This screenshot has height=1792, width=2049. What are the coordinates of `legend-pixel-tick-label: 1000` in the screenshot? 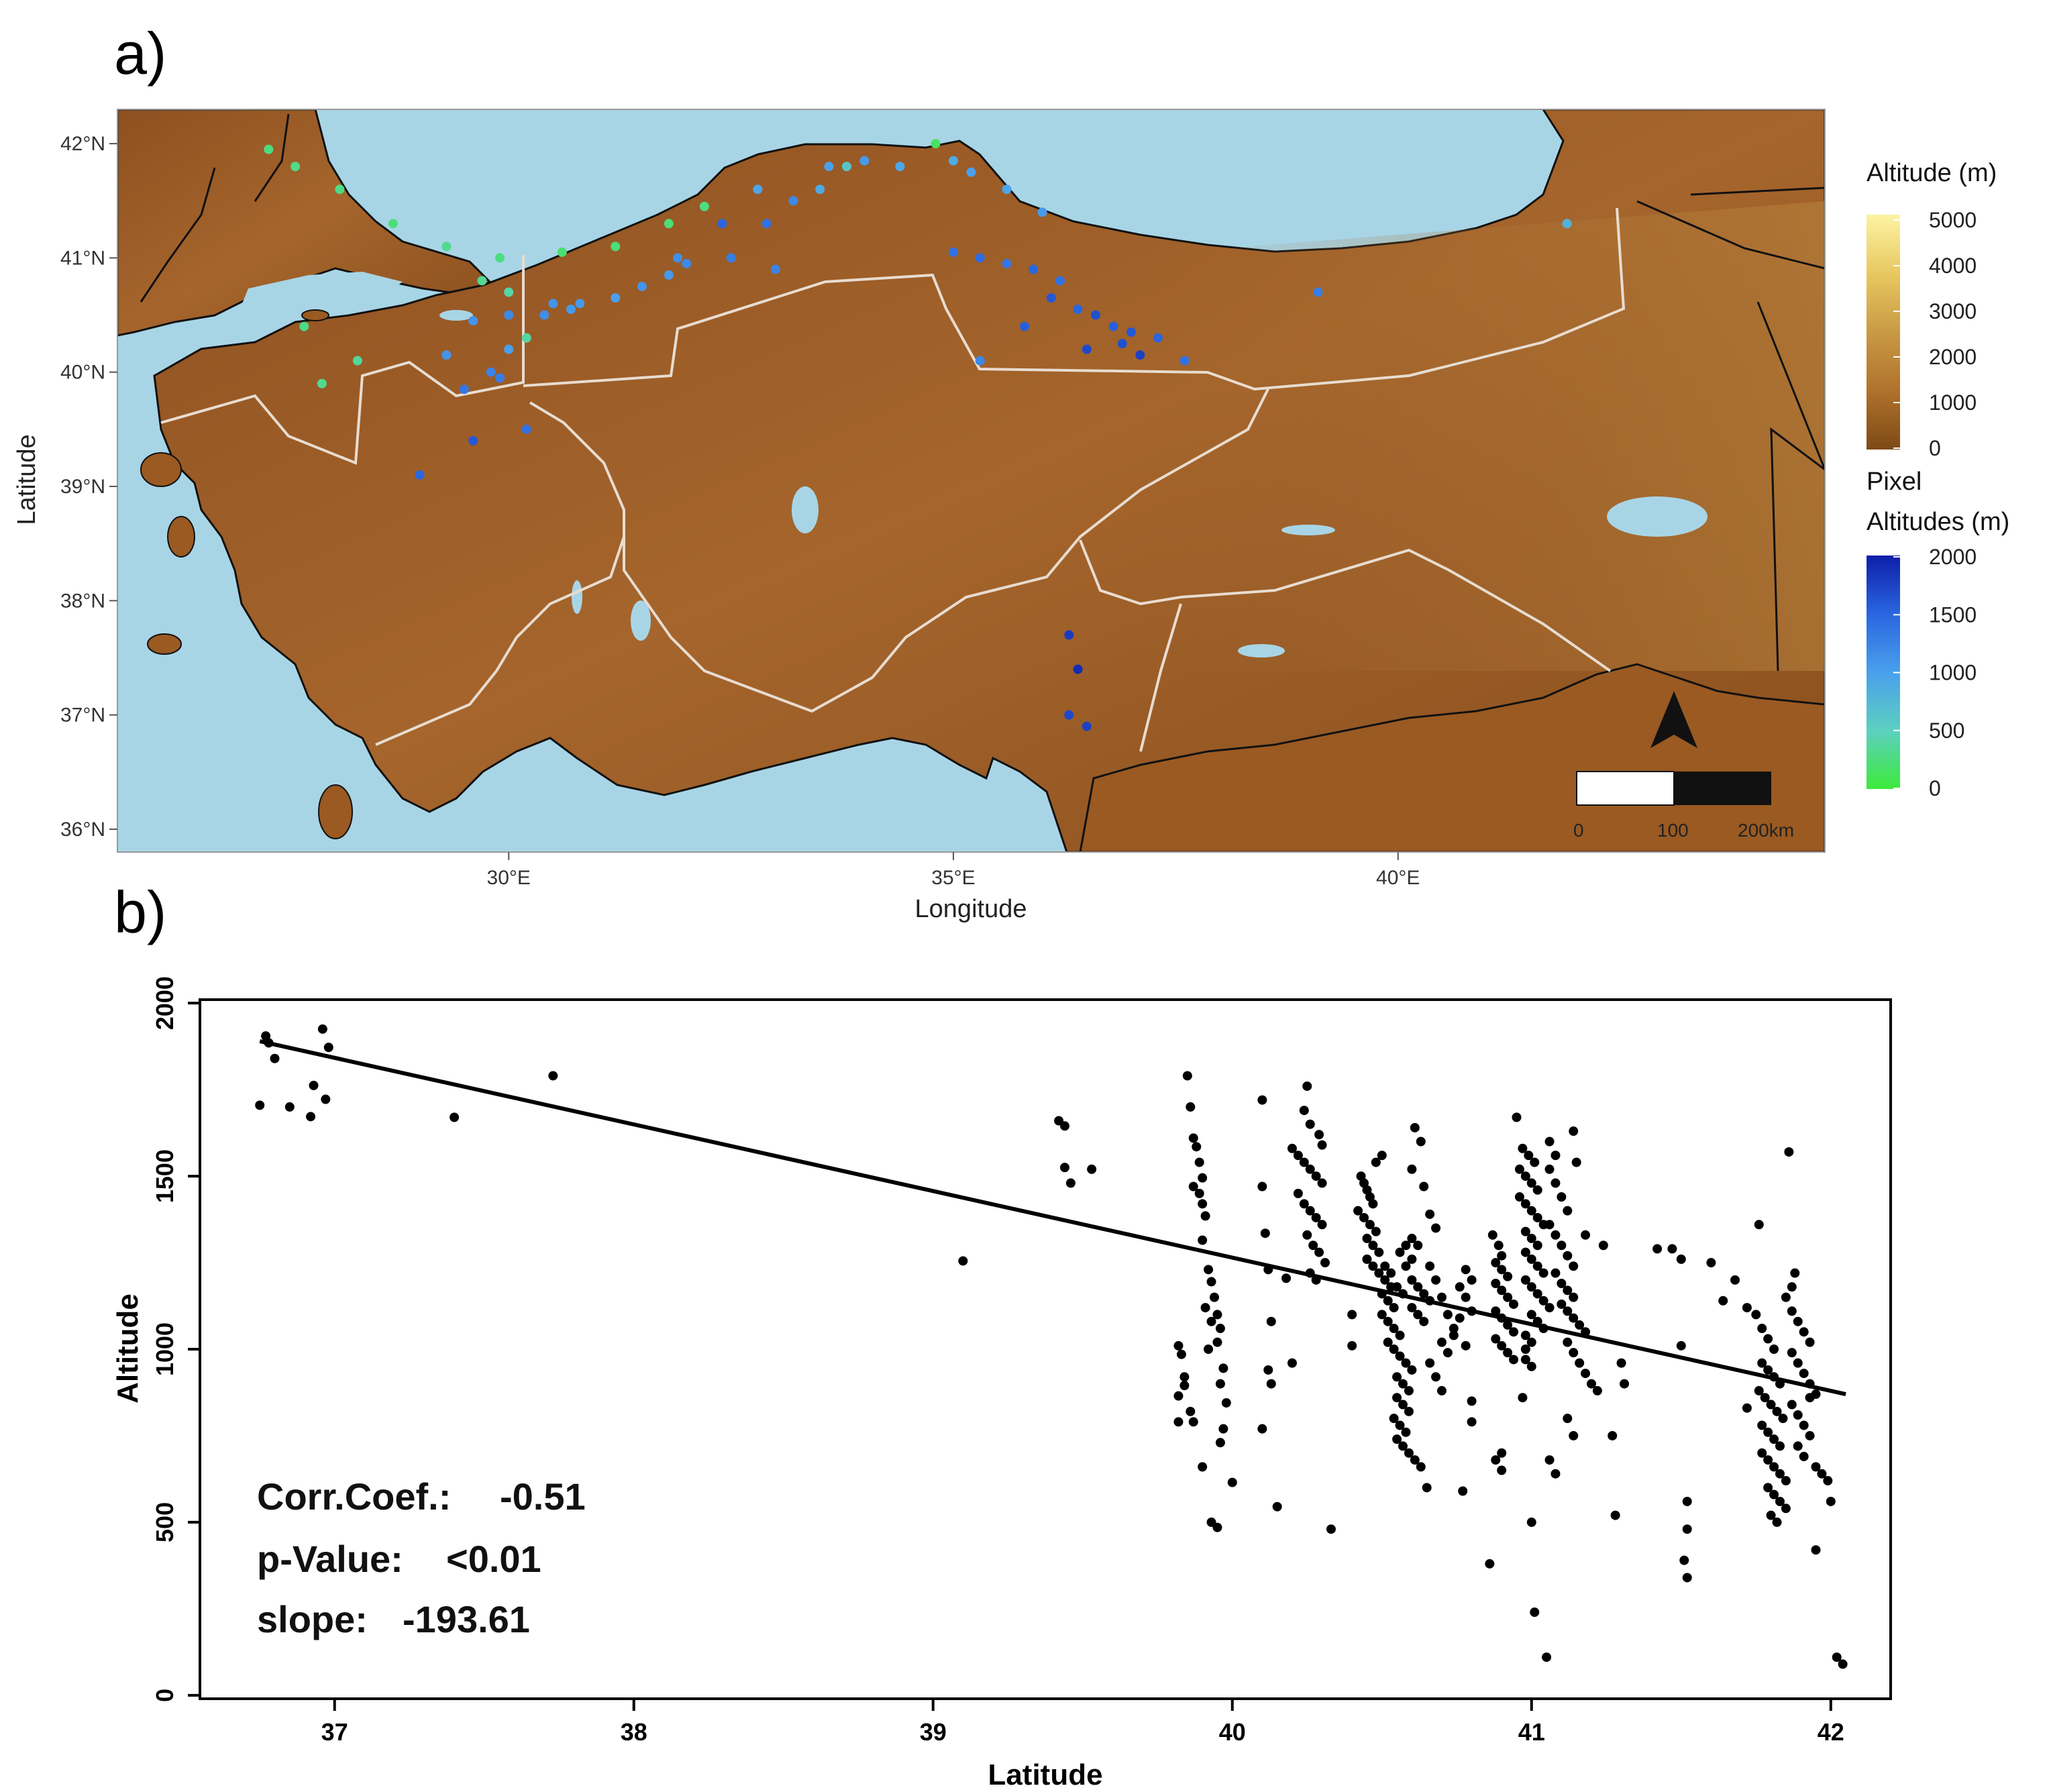 It's located at (1953, 673).